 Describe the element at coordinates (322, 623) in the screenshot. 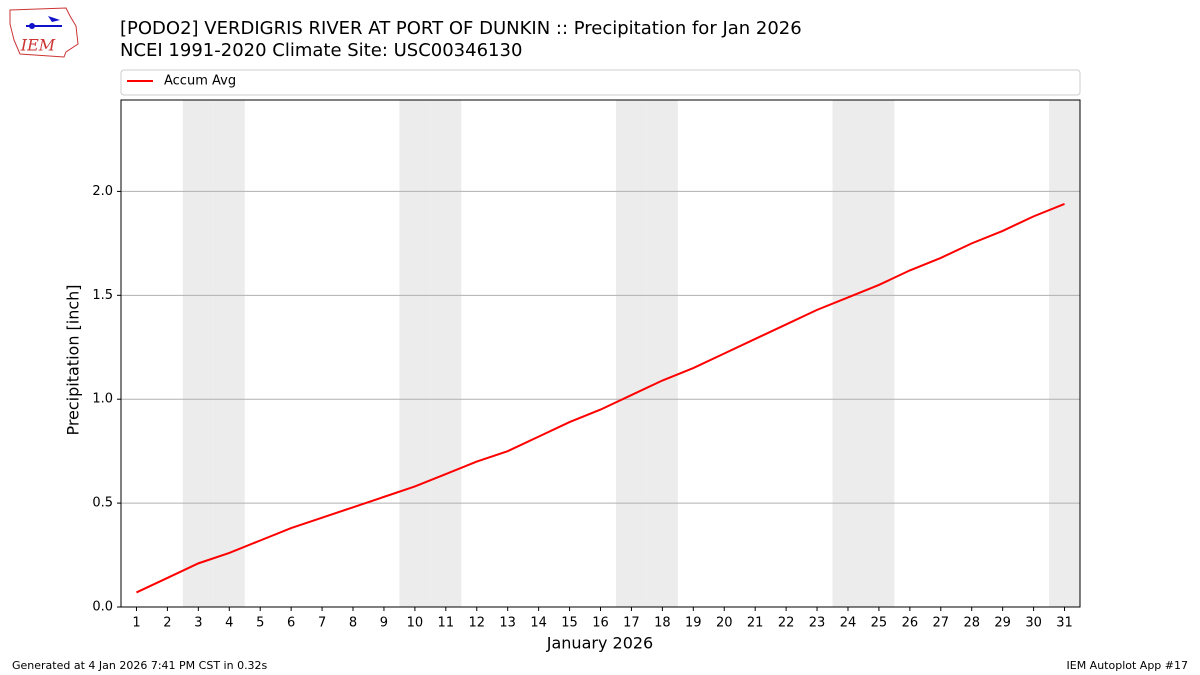

I see `x-tick-label: 7` at that location.